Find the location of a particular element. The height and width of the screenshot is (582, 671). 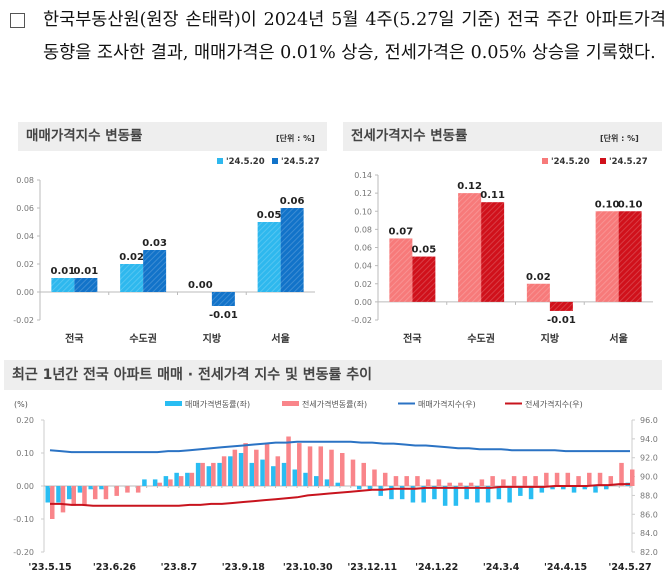

legend-label-1: '24.5.27 is located at coordinates (300, 162).